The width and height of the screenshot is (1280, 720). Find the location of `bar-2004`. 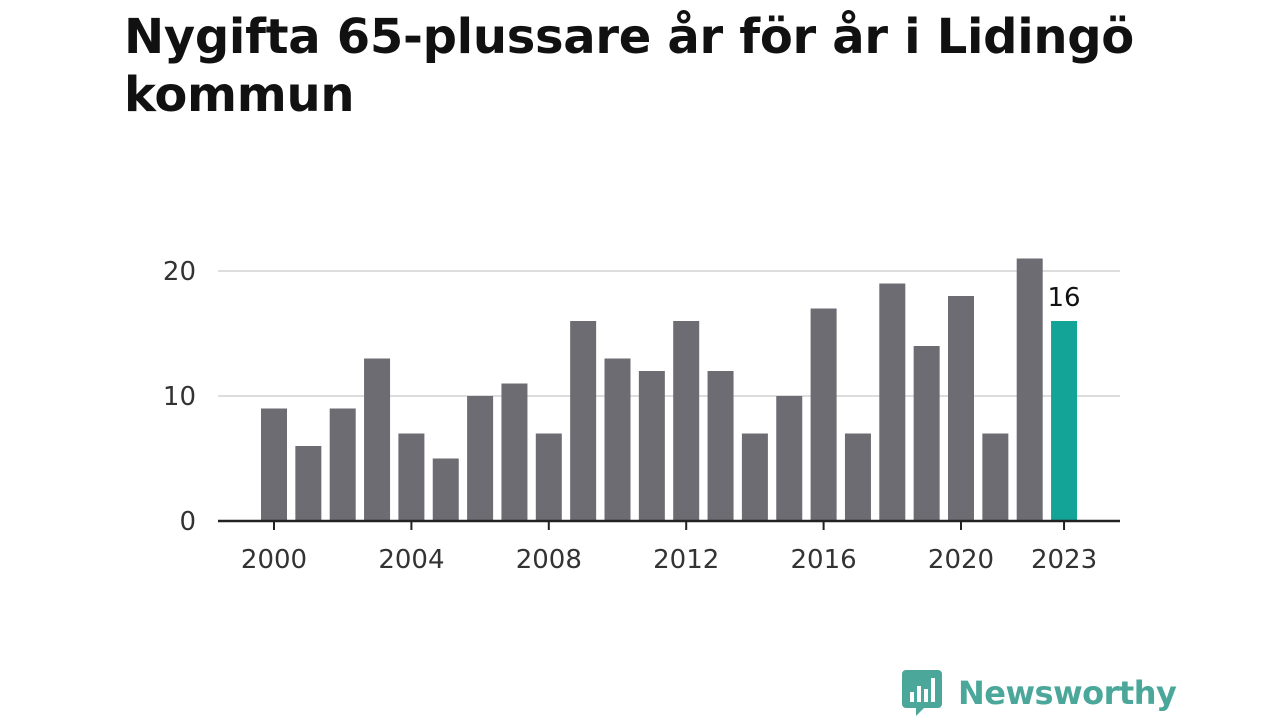

bar-2004 is located at coordinates (411, 477).